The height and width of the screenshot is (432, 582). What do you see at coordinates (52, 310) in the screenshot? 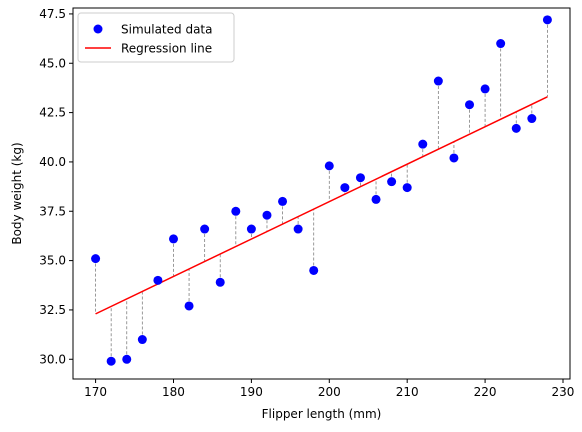
I see `y-tick-label: 32.5` at bounding box center [52, 310].